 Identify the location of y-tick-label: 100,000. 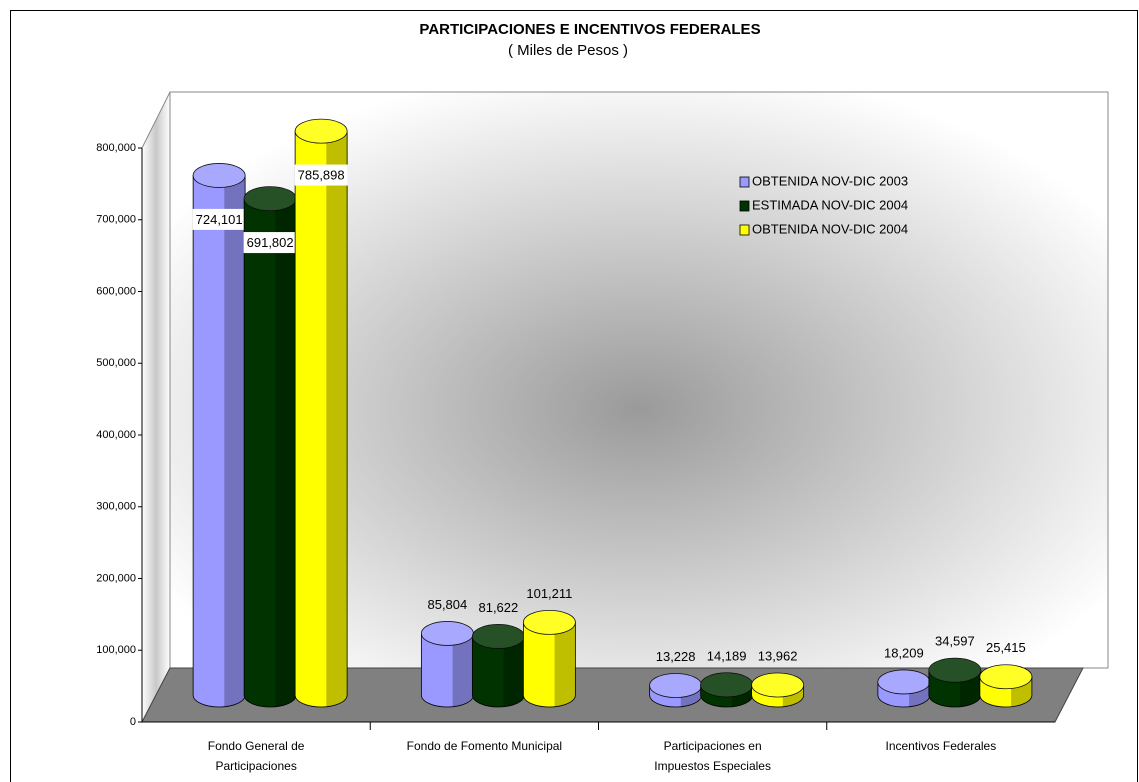
(116, 650).